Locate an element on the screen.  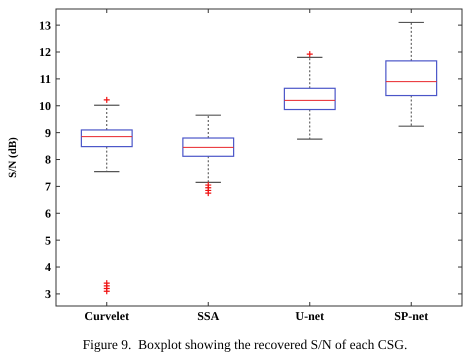
y-tick-label: 12 is located at coordinates (45, 52).